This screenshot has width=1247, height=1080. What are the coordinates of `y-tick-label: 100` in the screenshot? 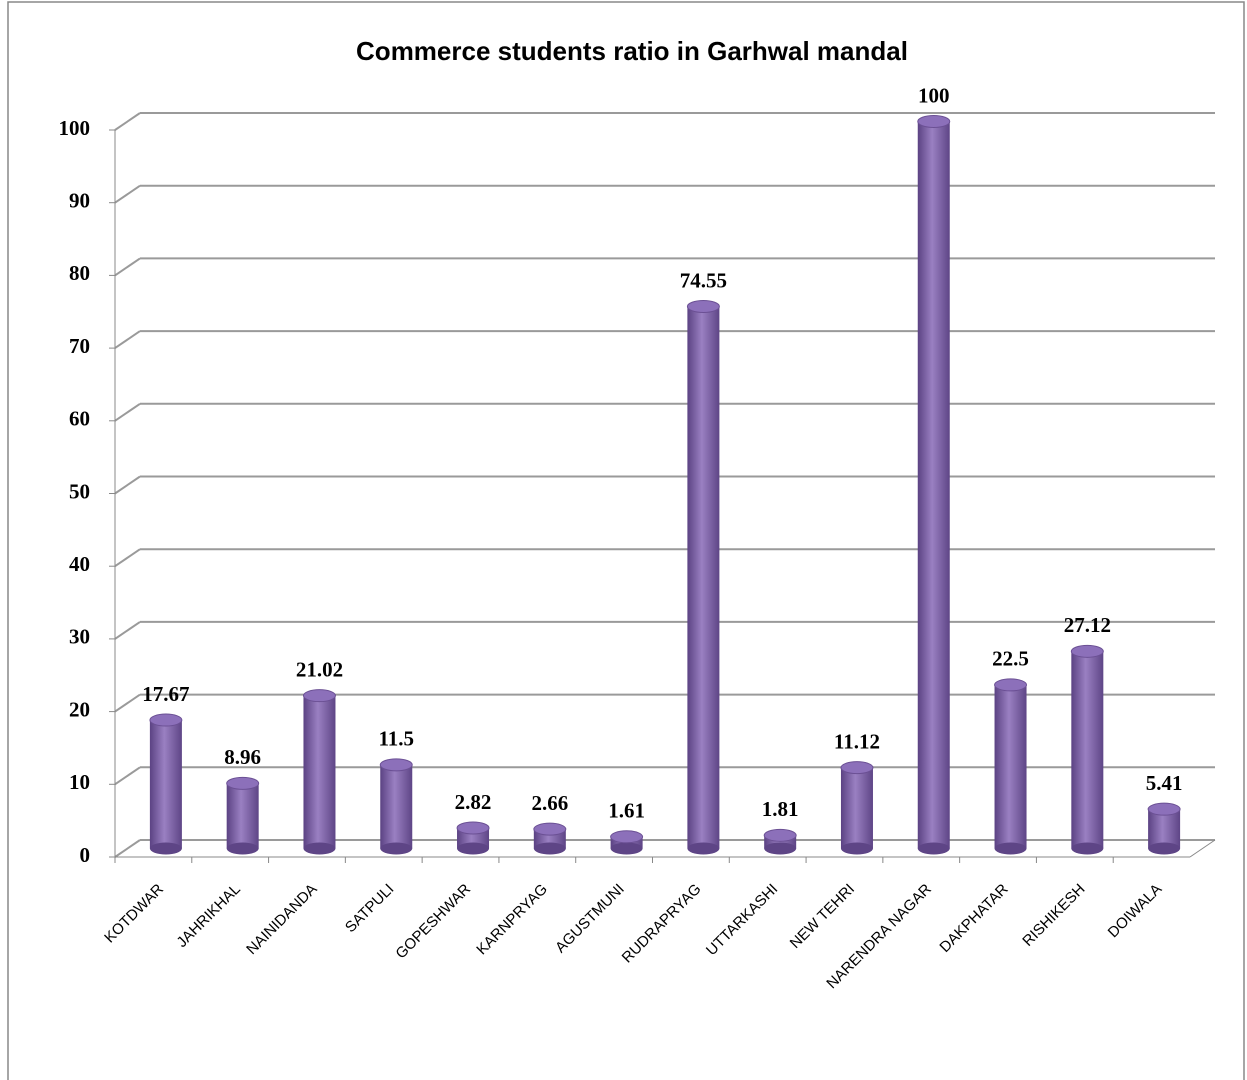 It's located at (75, 128).